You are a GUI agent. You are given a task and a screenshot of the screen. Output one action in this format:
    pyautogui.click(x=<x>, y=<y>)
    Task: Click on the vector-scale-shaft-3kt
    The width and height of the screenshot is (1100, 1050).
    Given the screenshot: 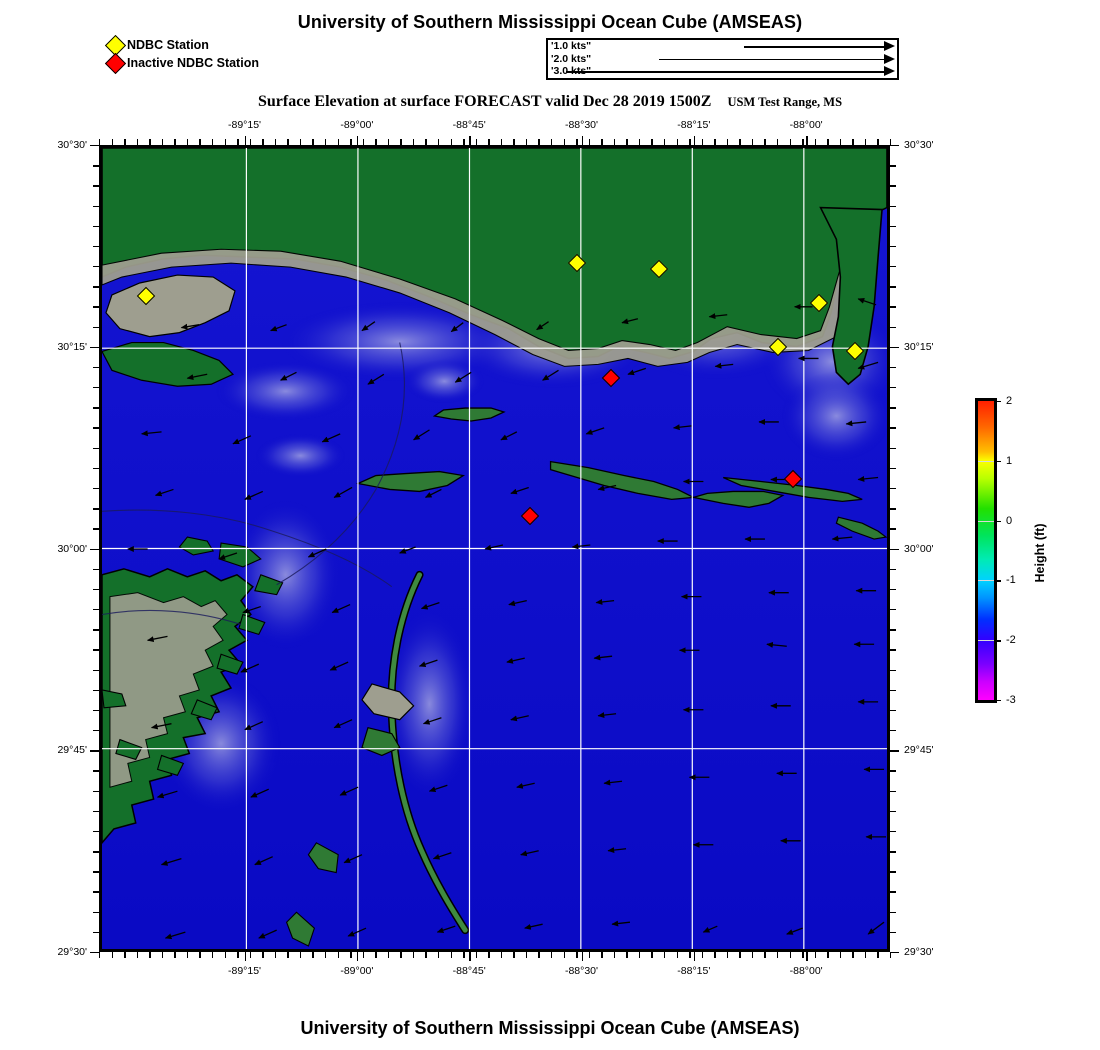 What is the action you would take?
    pyautogui.click(x=725, y=72)
    